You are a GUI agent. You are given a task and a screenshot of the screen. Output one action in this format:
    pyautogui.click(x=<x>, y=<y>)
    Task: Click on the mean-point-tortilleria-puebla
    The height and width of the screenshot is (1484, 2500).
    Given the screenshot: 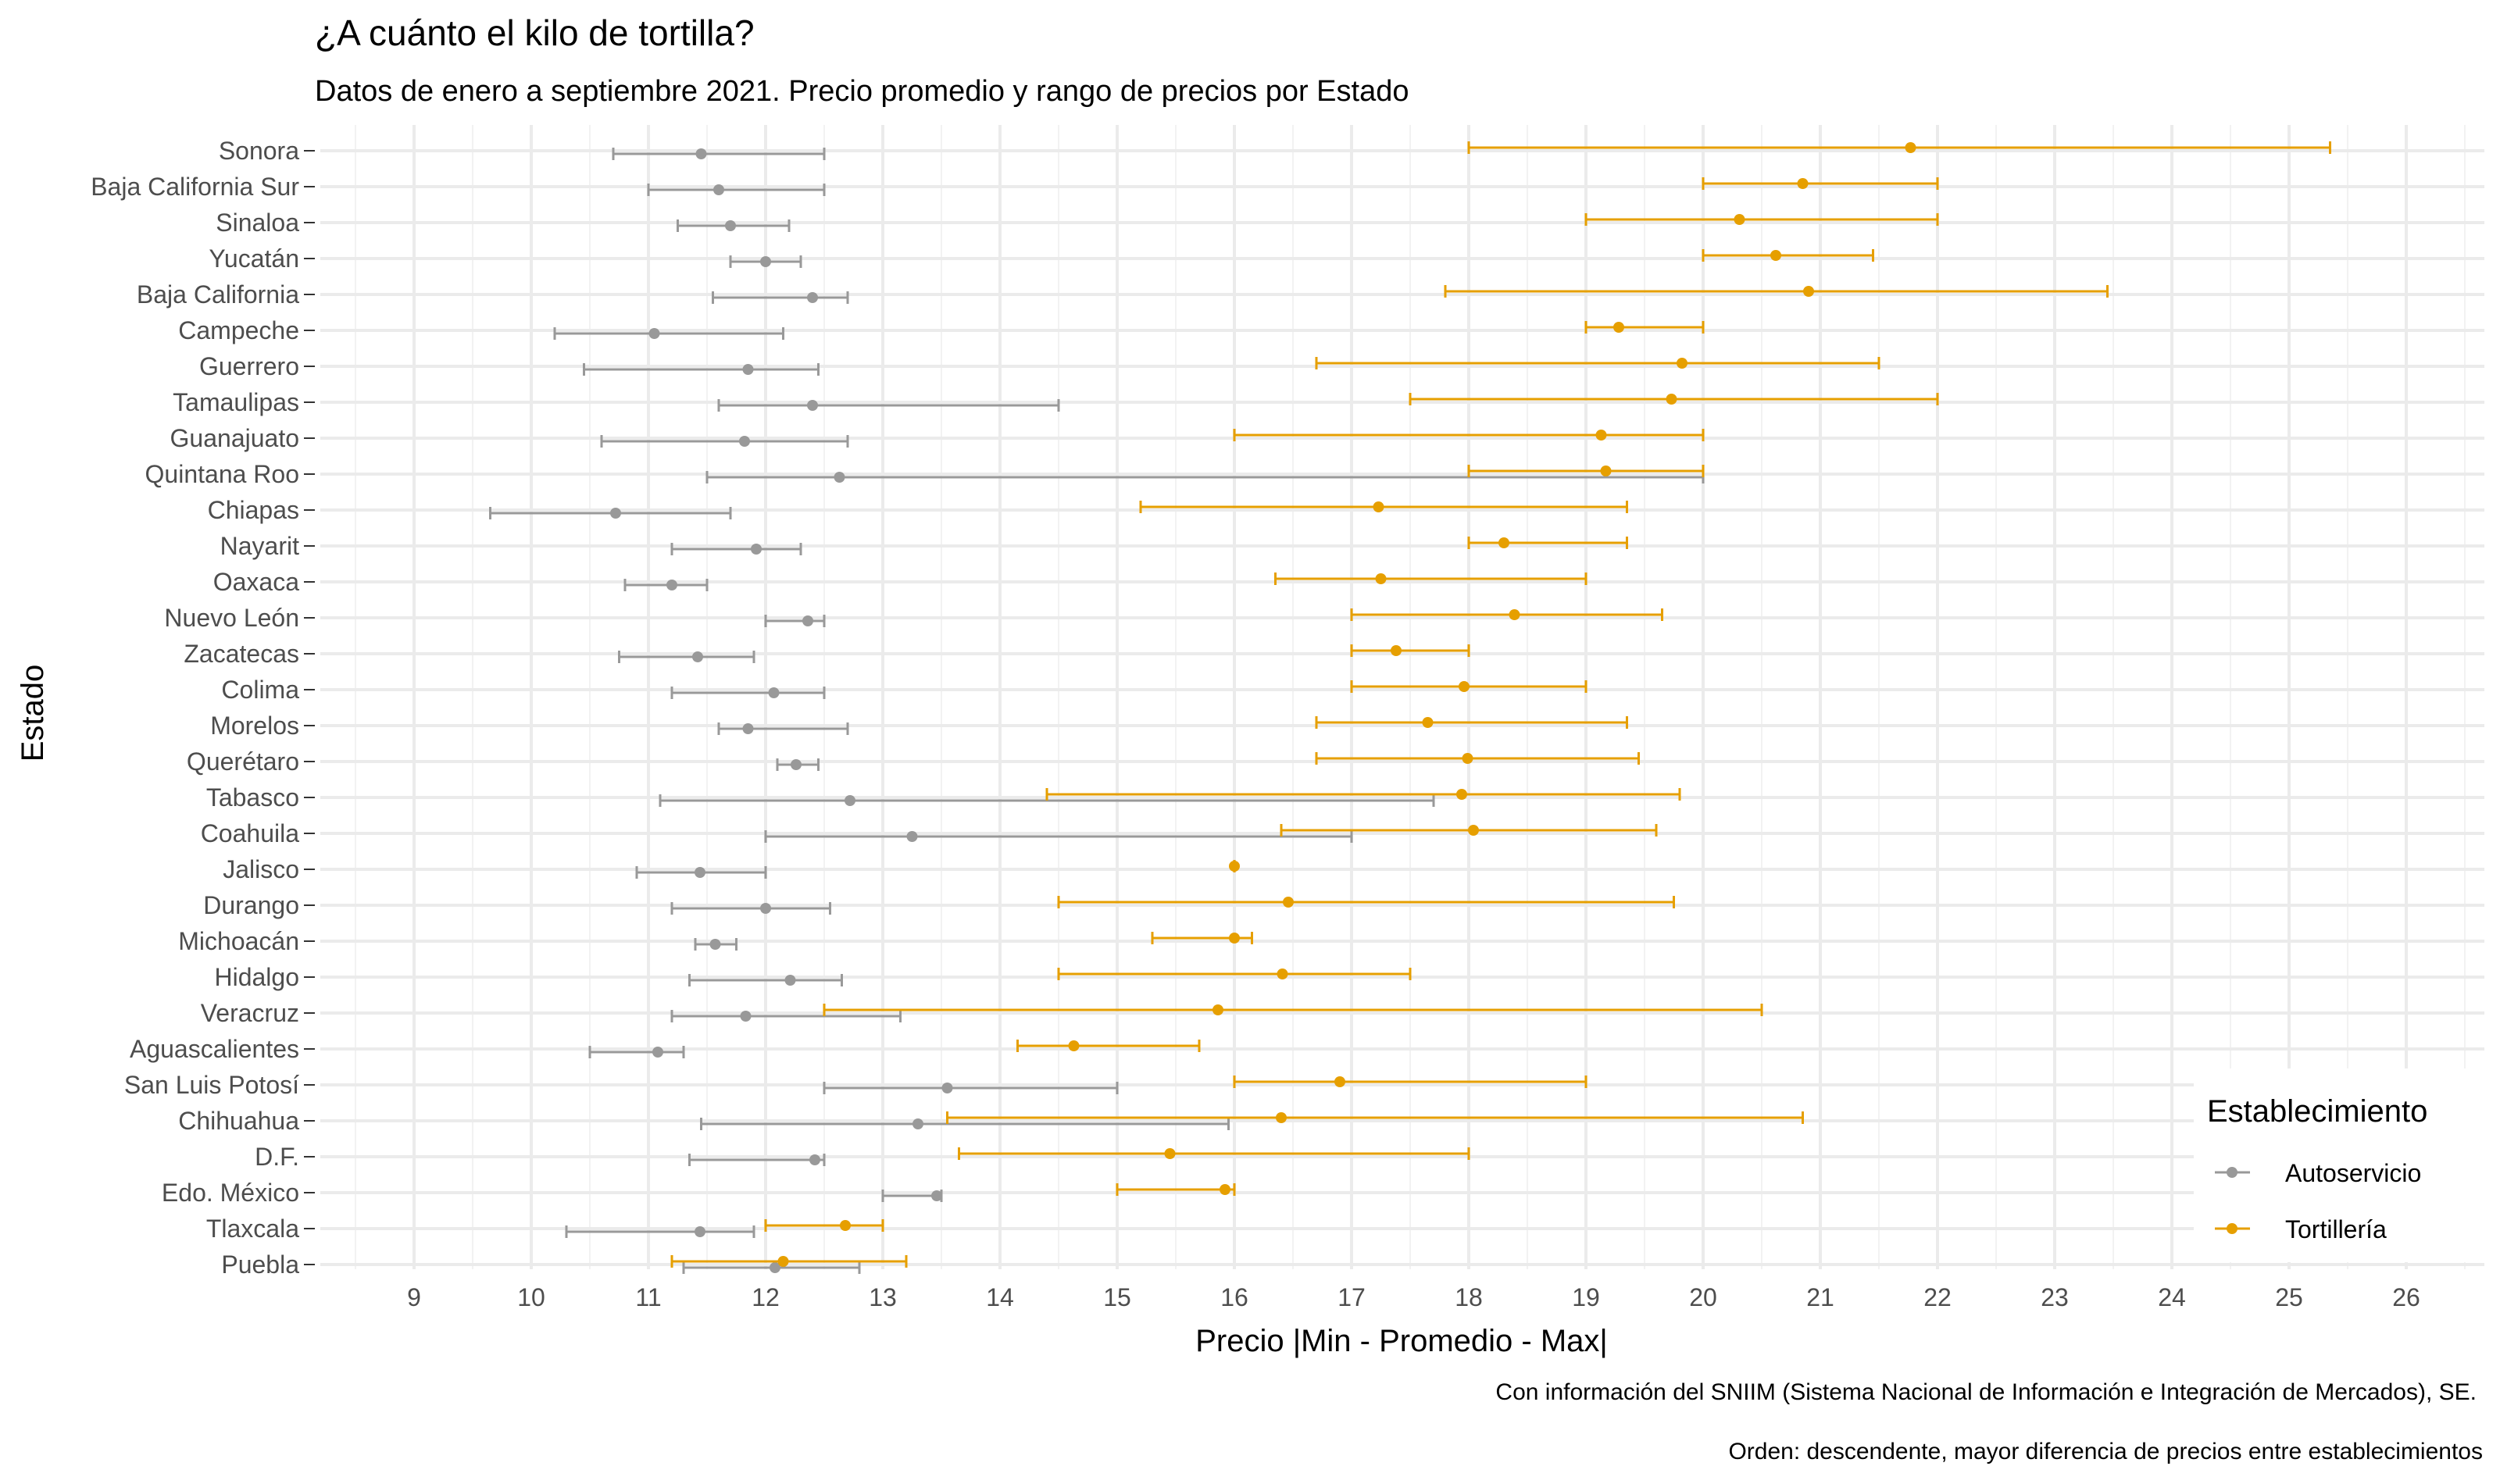 What is the action you would take?
    pyautogui.click(x=783, y=1261)
    